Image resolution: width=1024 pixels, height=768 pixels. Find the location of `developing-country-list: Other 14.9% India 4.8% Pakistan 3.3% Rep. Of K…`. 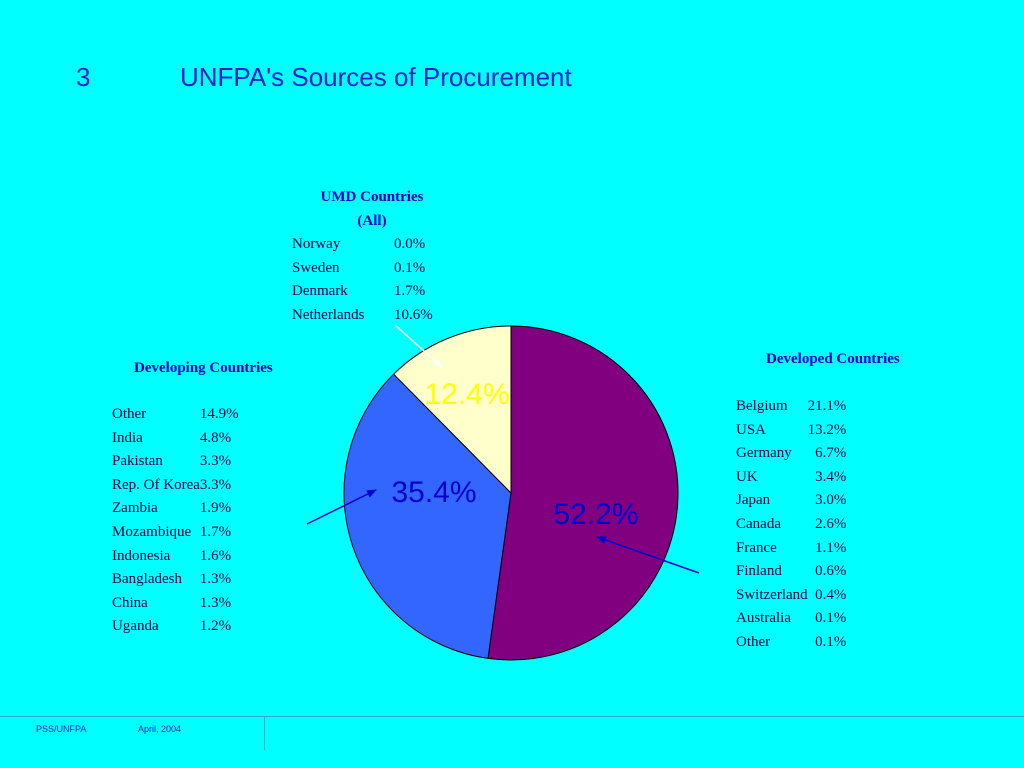

developing-country-list: Other 14.9% India 4.8% Pakistan 3.3% Rep. Of K… is located at coordinates (175, 521).